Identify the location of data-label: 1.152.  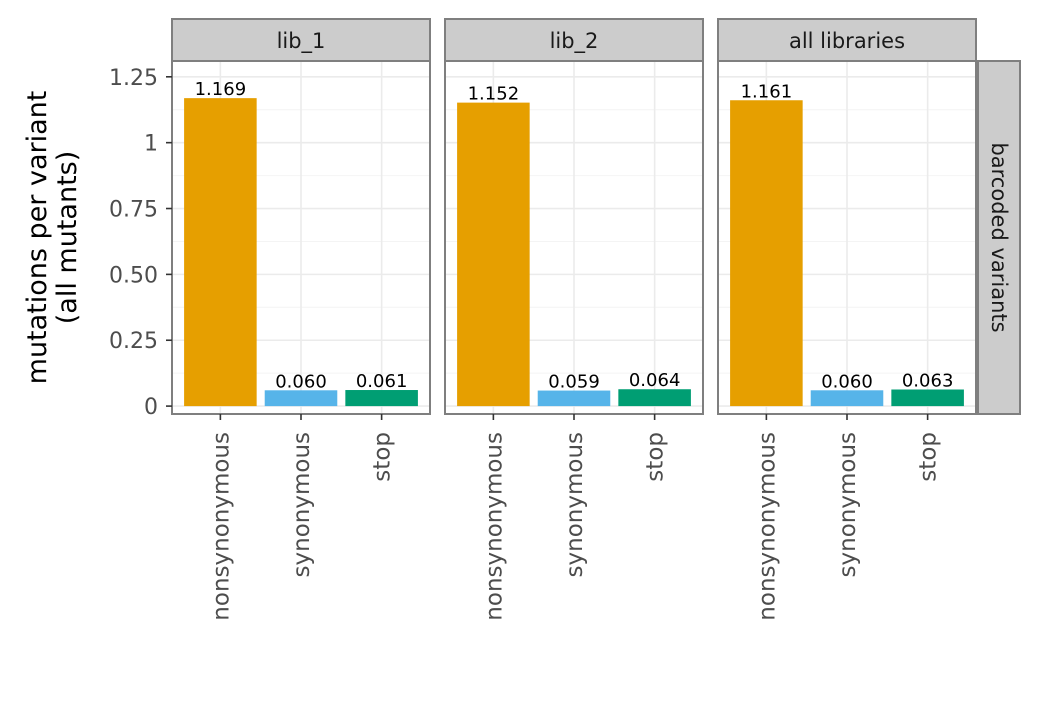
(494, 94).